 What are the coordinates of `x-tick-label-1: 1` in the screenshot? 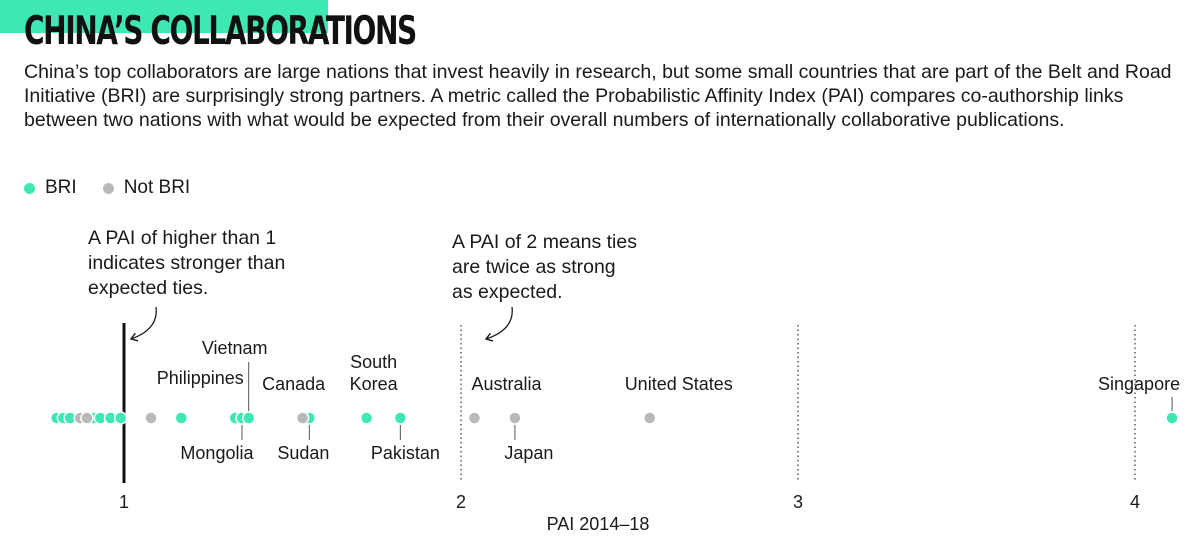 It's located at (124, 502).